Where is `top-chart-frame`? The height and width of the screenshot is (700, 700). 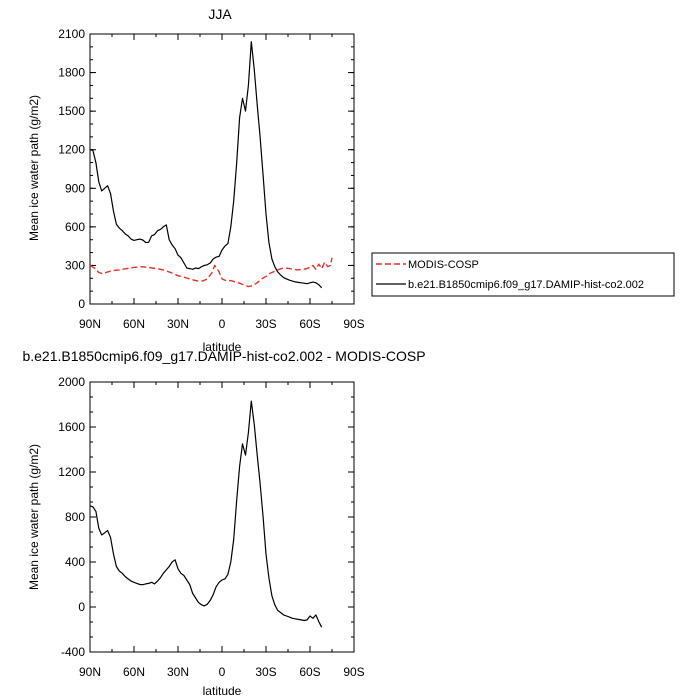
top-chart-frame is located at coordinates (222, 169).